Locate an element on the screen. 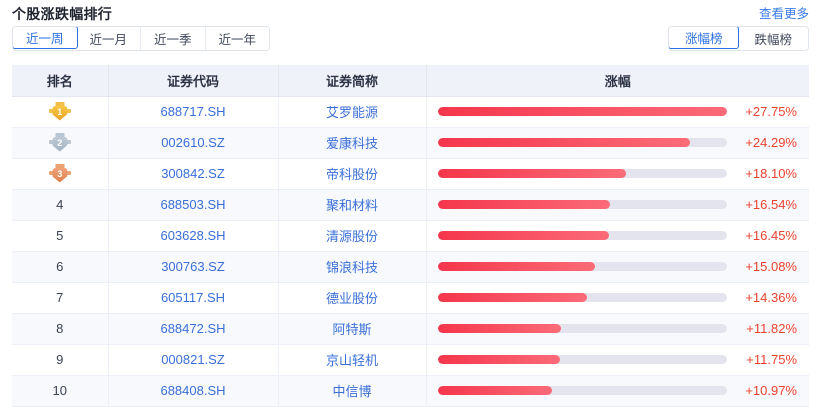 This screenshot has width=821, height=414. change-value: +11.75% is located at coordinates (771, 359).